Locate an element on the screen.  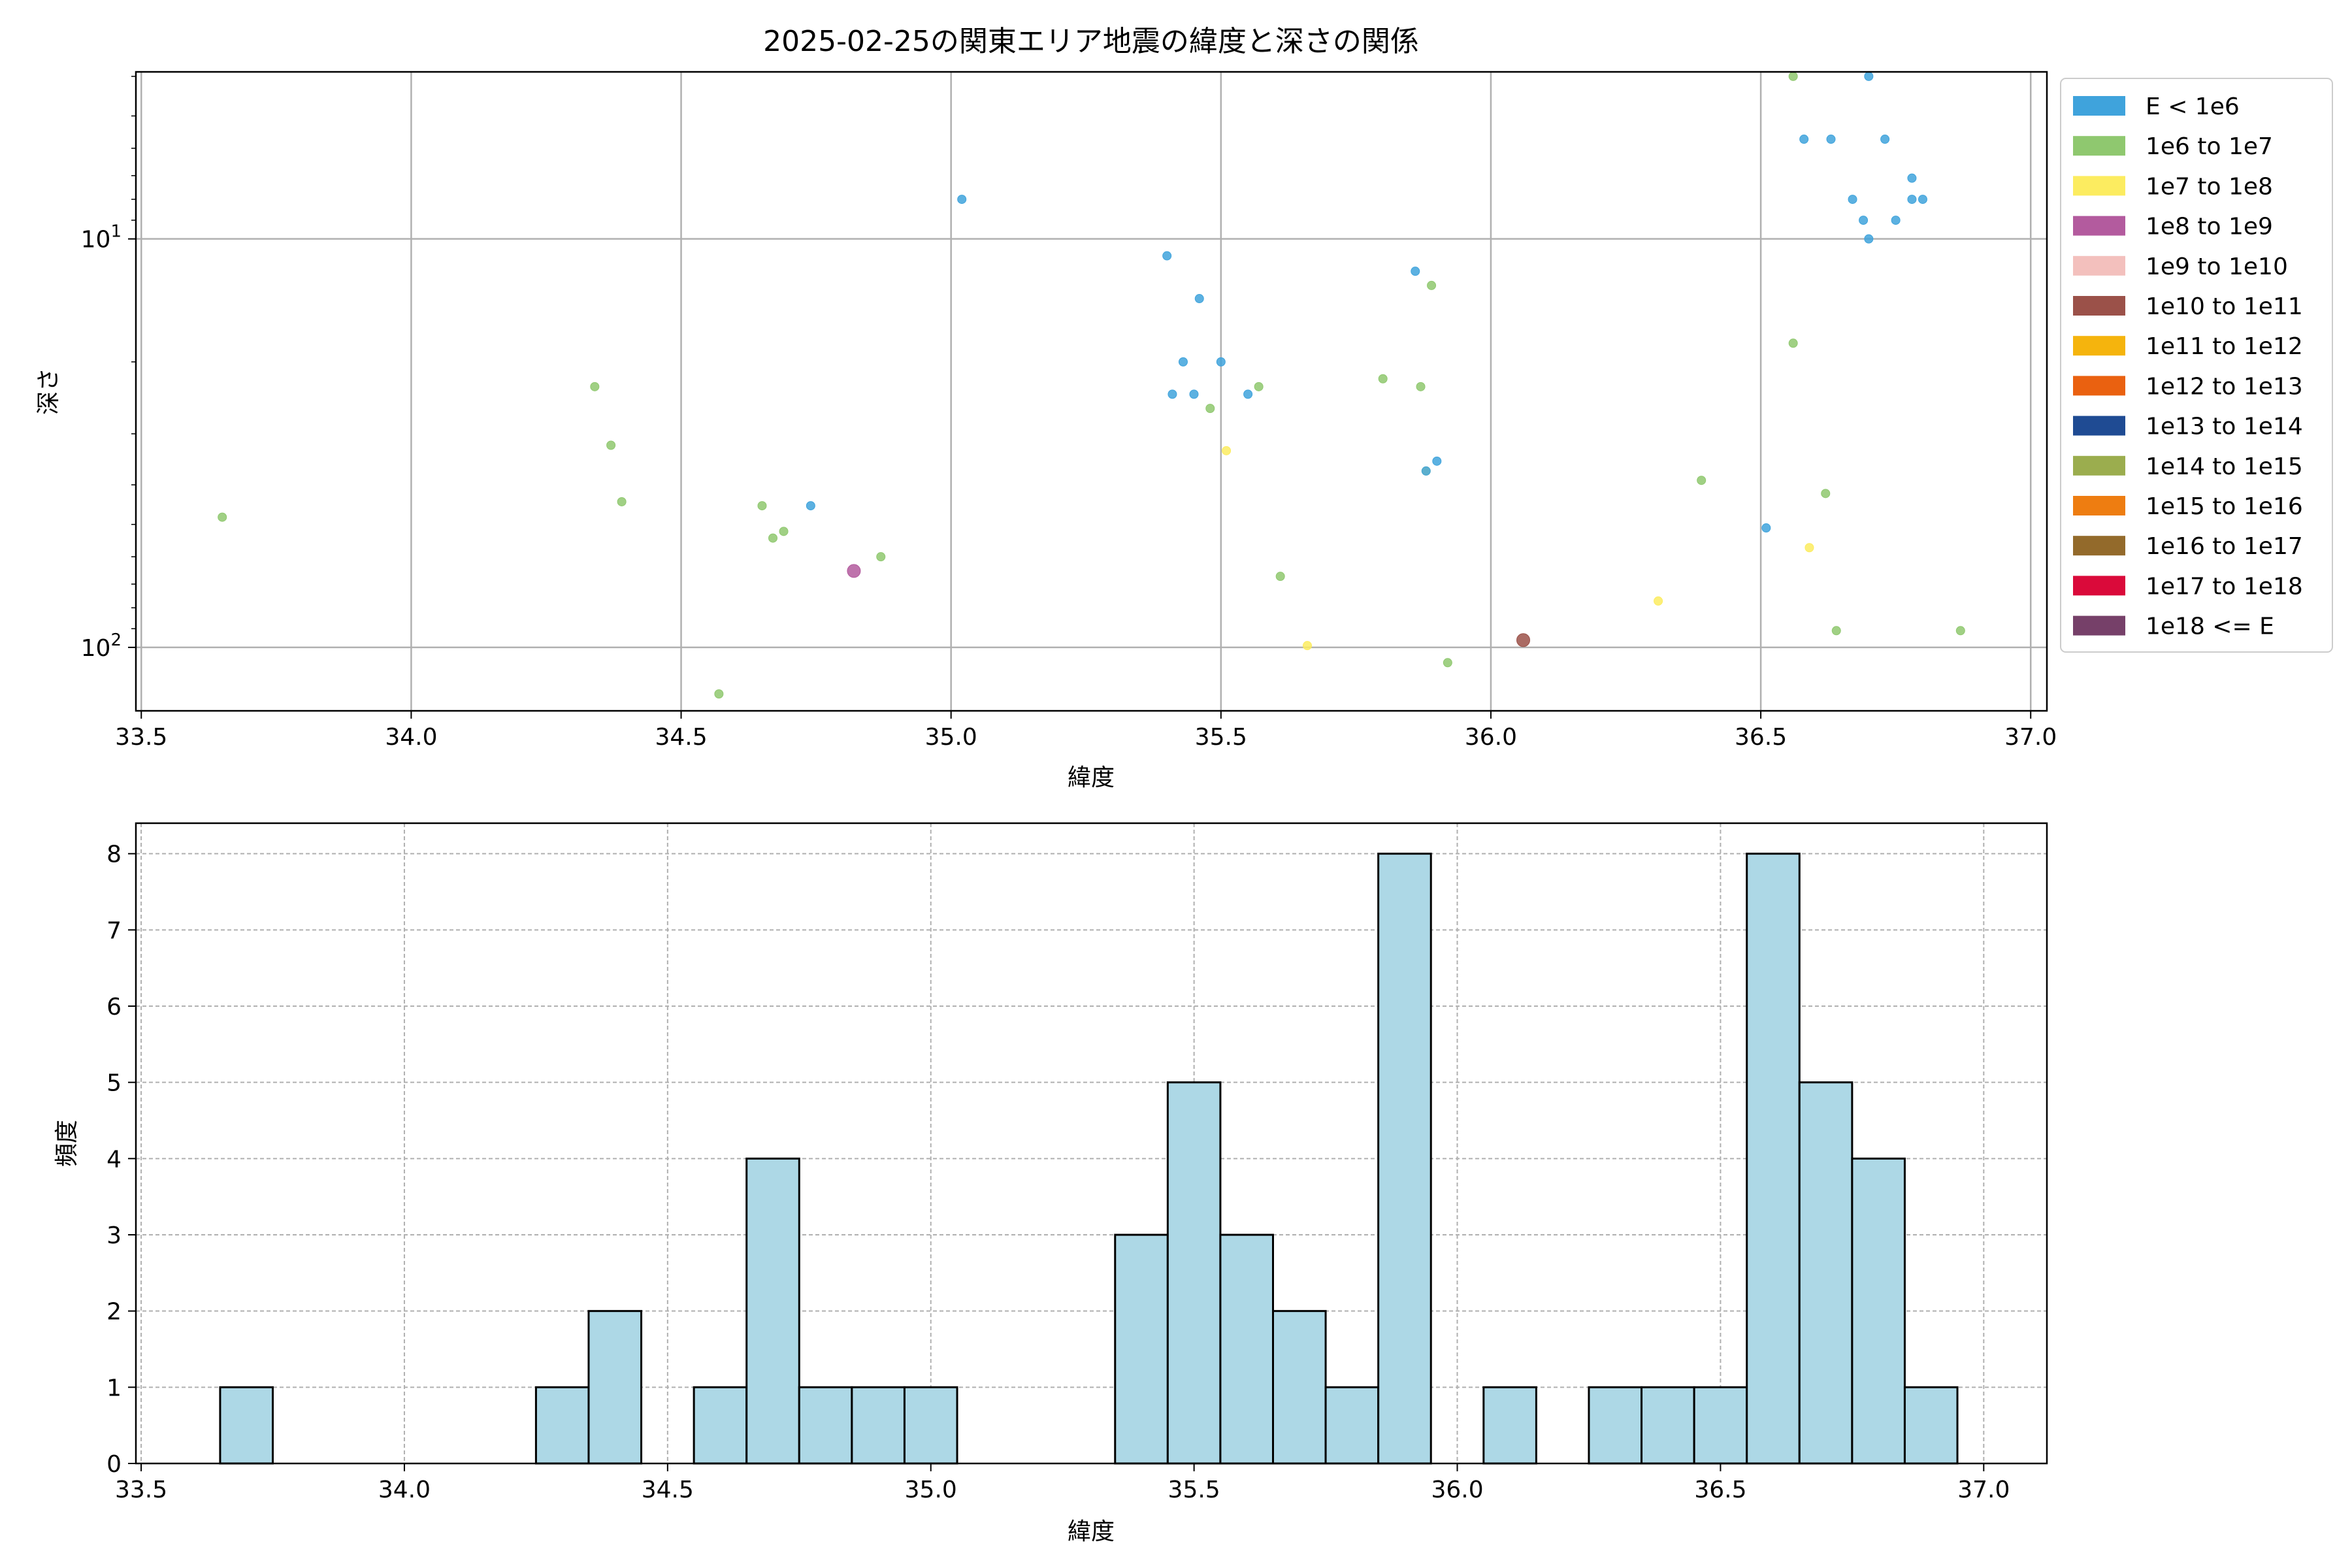
scatter-x-tick-label: 36.0 is located at coordinates (1491, 737).